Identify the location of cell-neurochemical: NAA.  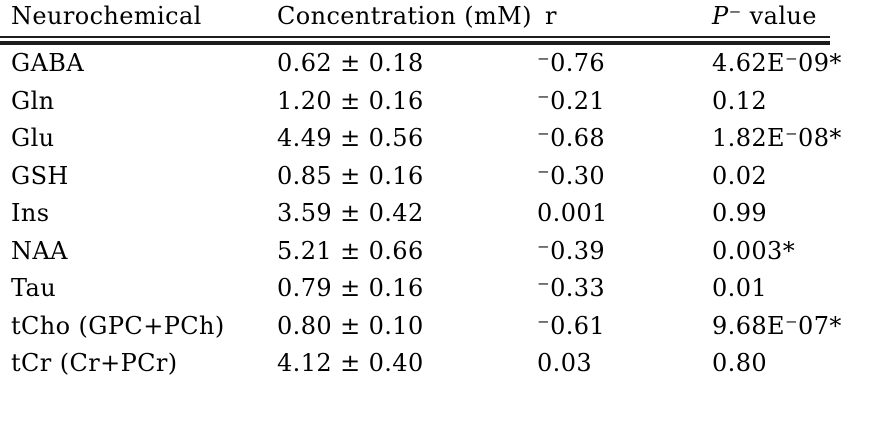
(39, 250).